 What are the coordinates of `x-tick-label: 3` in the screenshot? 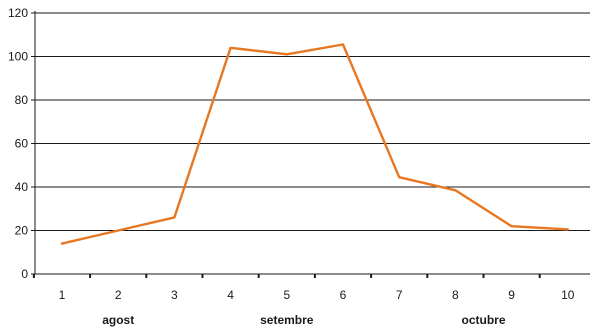 It's located at (174, 295).